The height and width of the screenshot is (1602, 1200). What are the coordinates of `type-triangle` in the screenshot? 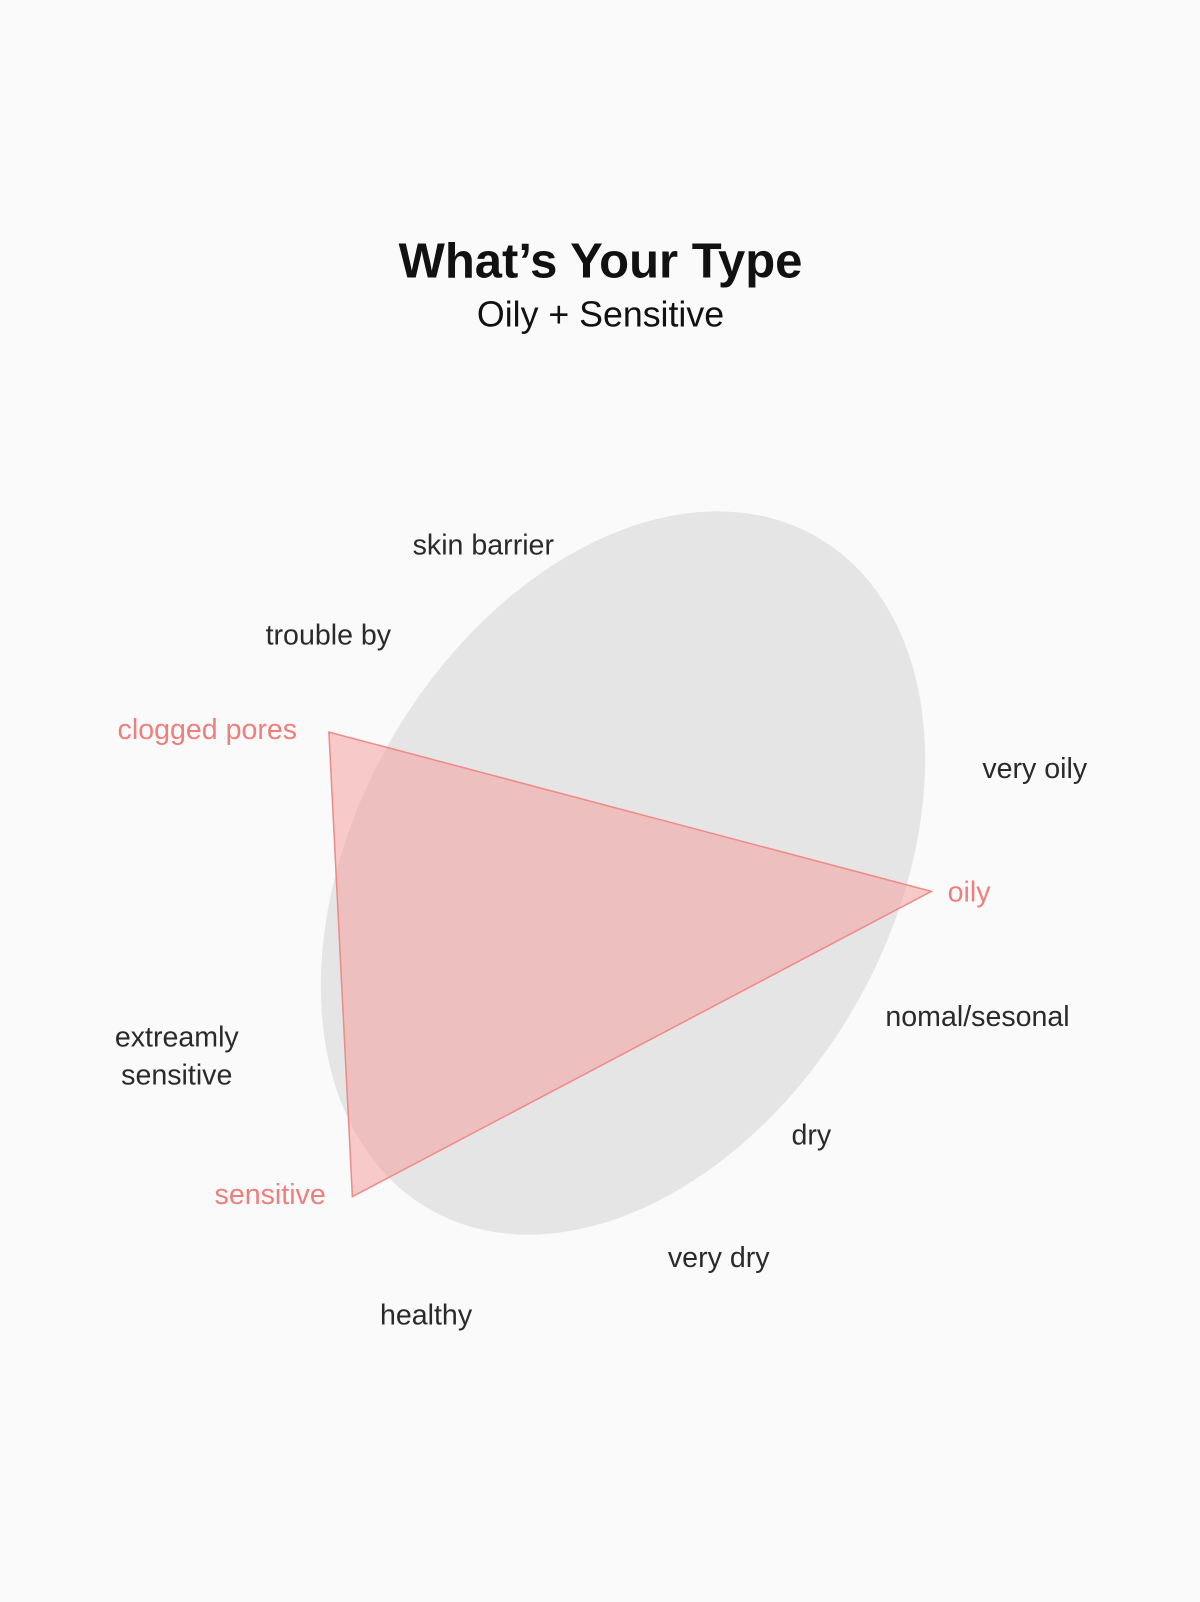 It's located at (631, 964).